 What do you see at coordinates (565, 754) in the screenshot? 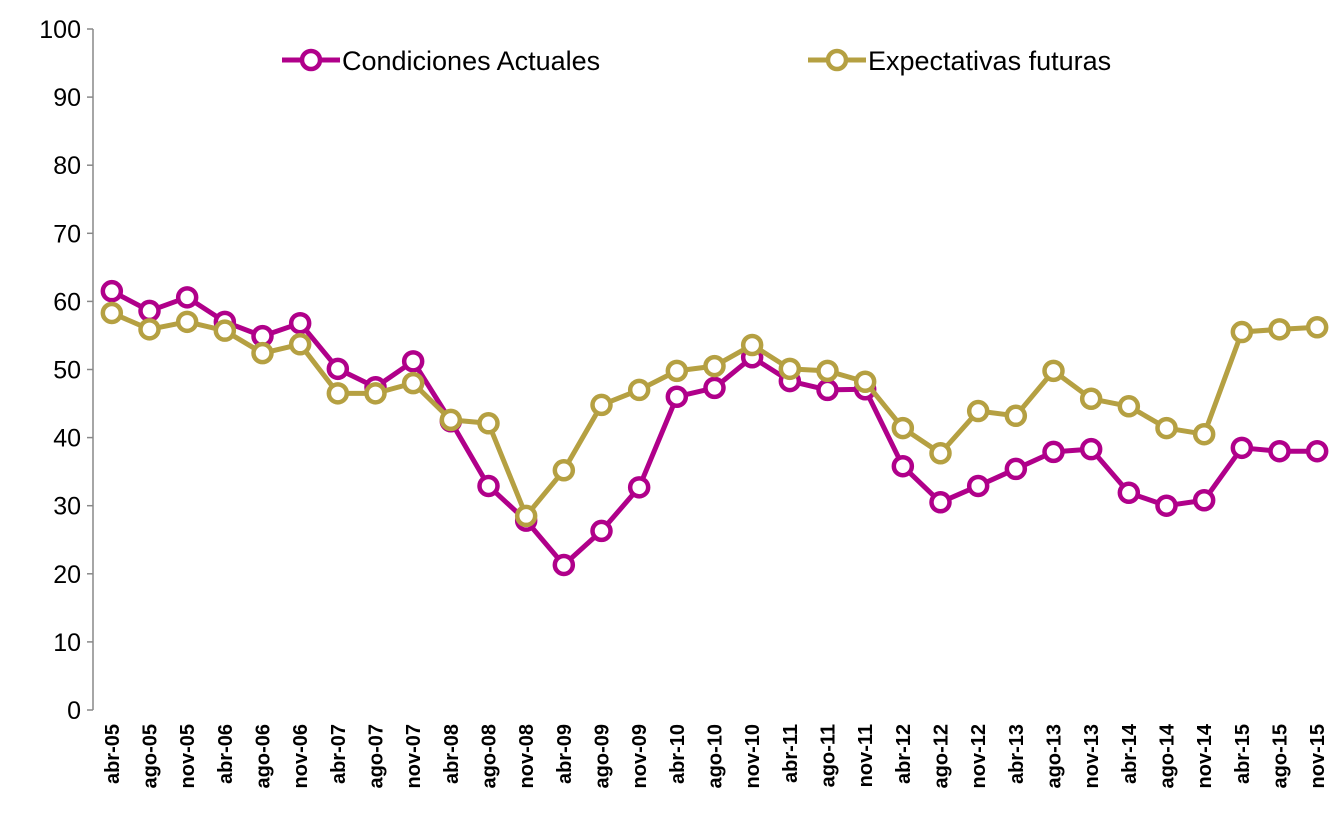
I see `x-tick-label: abr-09` at bounding box center [565, 754].